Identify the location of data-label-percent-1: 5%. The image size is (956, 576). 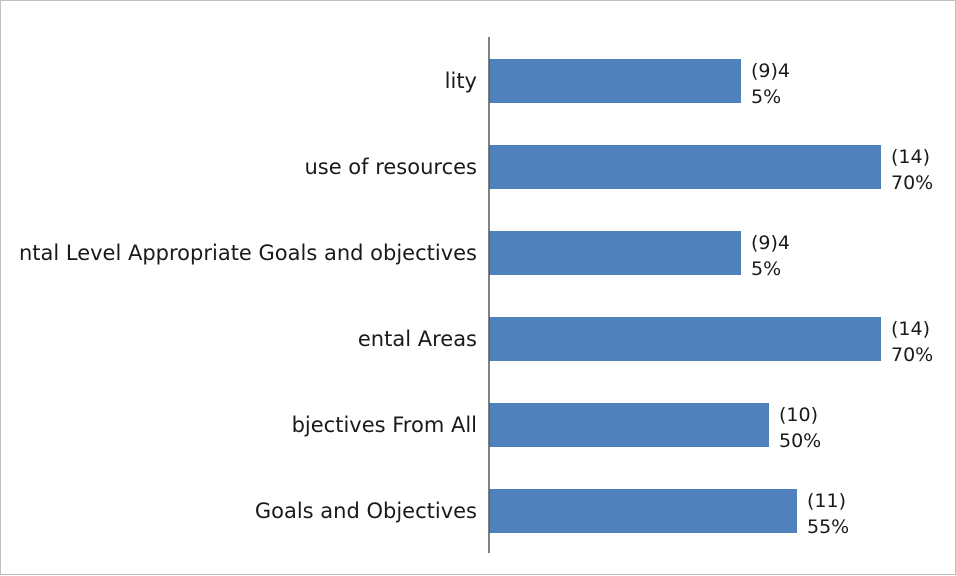
(766, 97).